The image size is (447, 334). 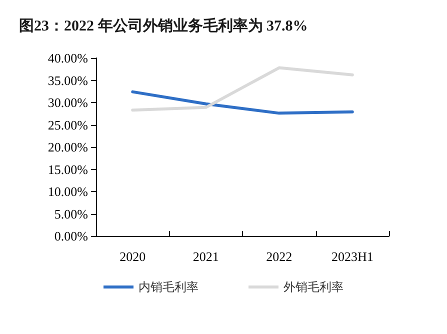 I want to click on x-tick-label: 2022, so click(x=279, y=256).